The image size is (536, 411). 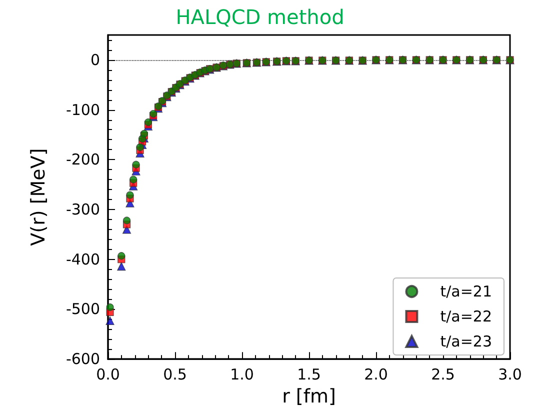 I want to click on x-tick-label: 3.0, so click(x=510, y=375).